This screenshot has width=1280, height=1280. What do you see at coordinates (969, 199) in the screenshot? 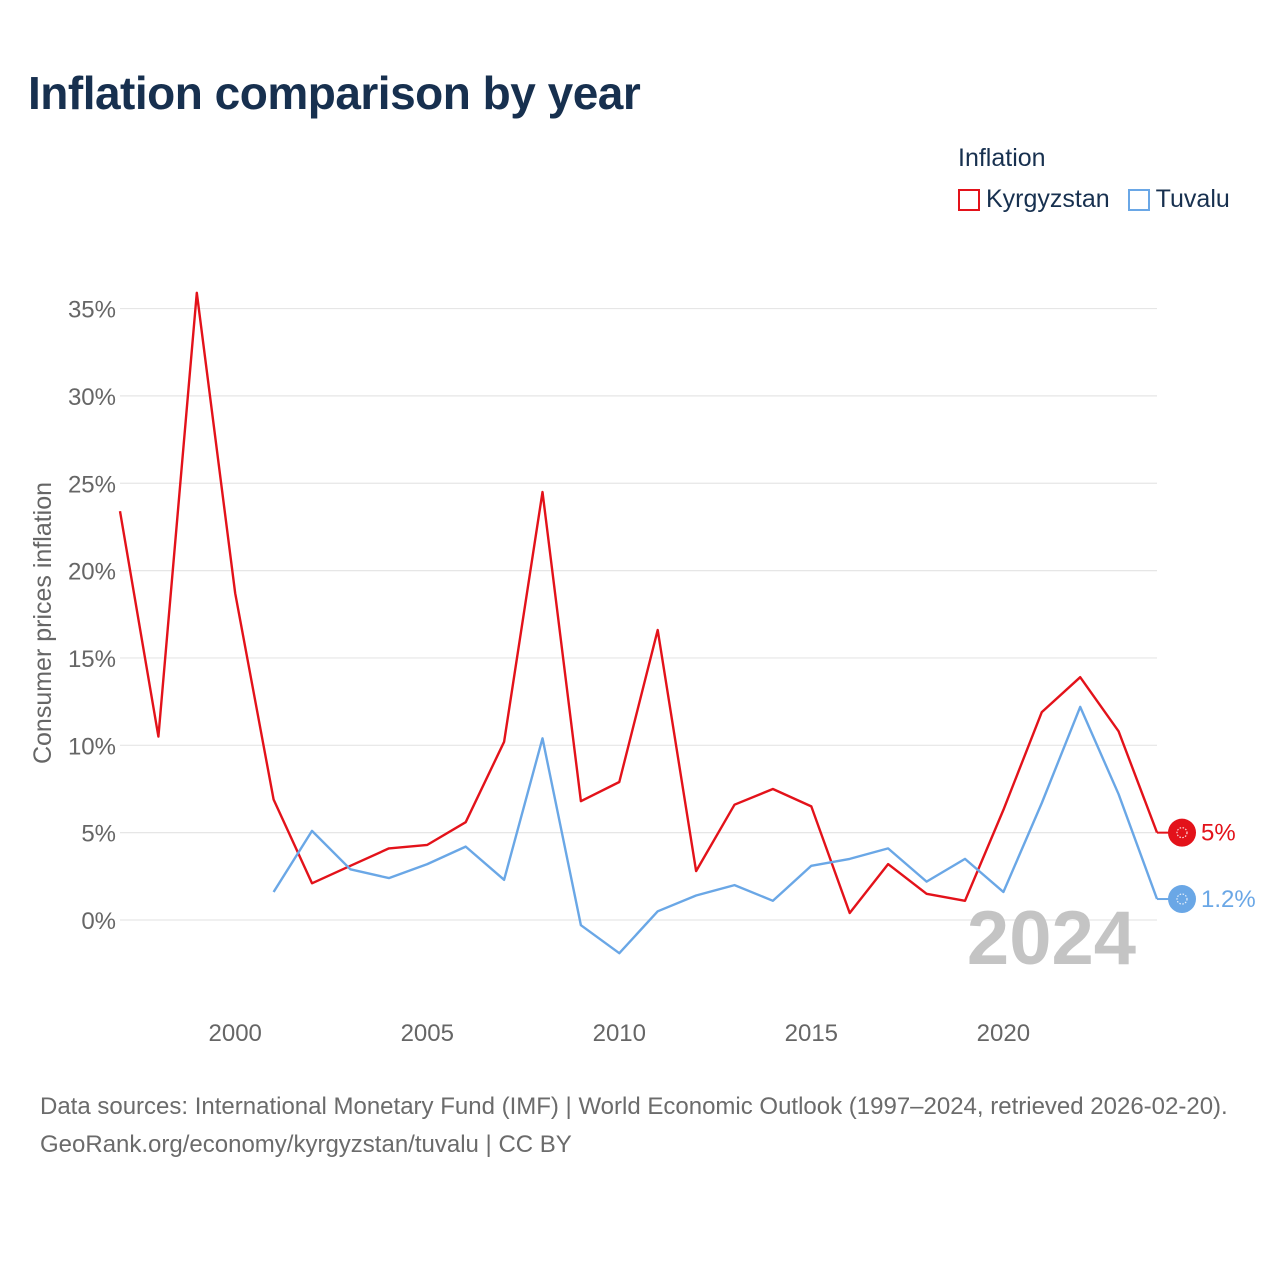
I see `legend-swatch-kyrgyzstan` at bounding box center [969, 199].